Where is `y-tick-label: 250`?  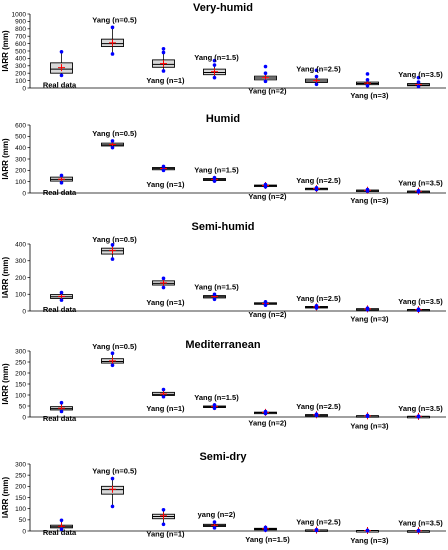 y-tick-label: 250 is located at coordinates (20, 475).